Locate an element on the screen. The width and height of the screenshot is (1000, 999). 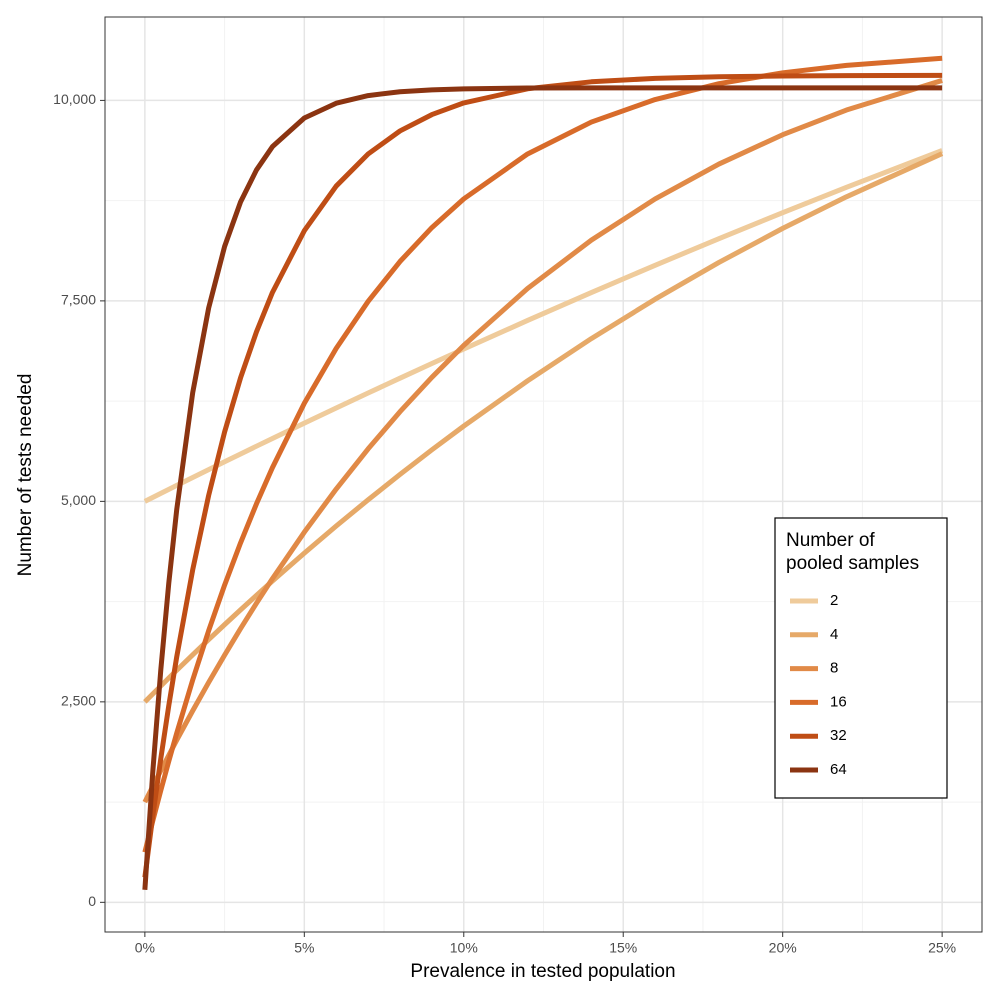
legend-label: 64 is located at coordinates (838, 769).